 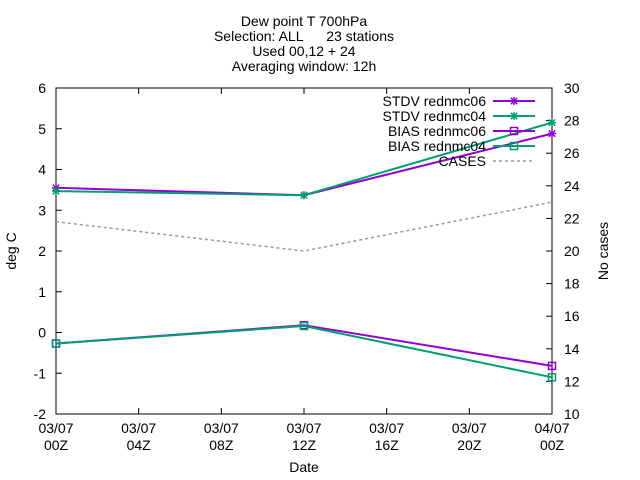 I want to click on legend-label: CASES, so click(x=462, y=161).